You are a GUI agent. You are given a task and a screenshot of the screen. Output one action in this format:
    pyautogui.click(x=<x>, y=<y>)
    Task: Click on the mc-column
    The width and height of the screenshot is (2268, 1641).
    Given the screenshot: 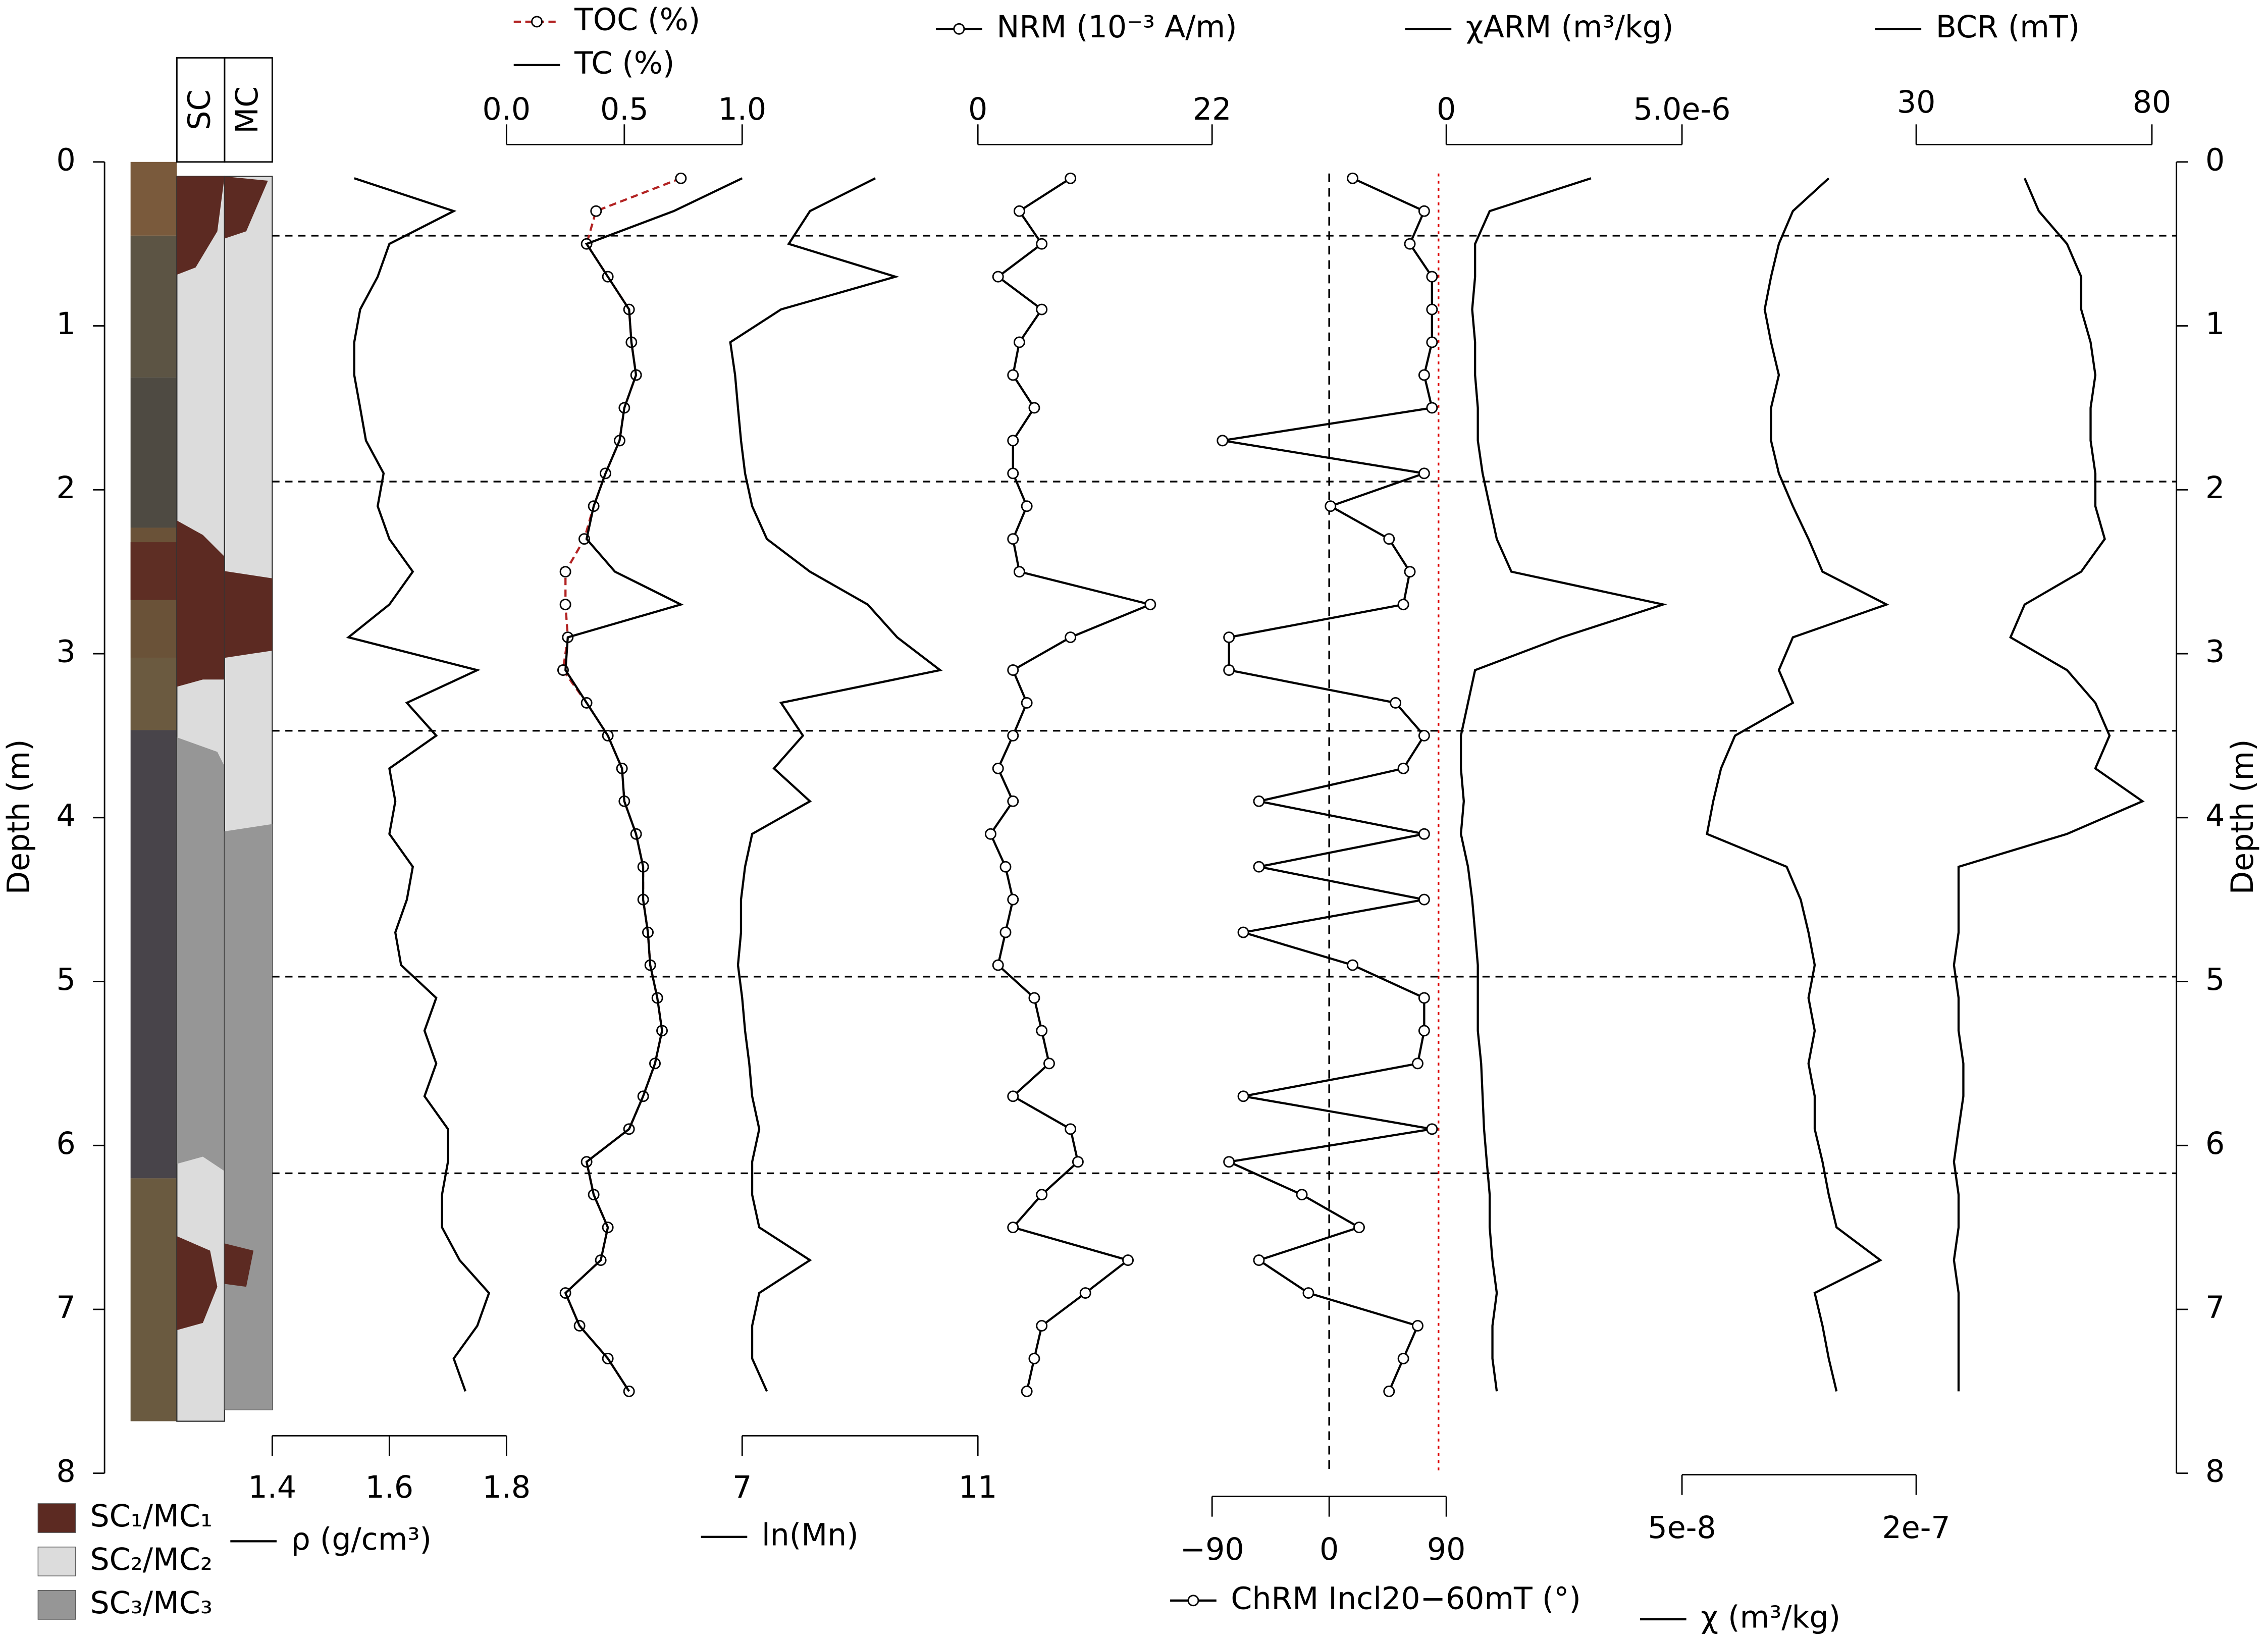 What is the action you would take?
    pyautogui.click(x=248, y=793)
    